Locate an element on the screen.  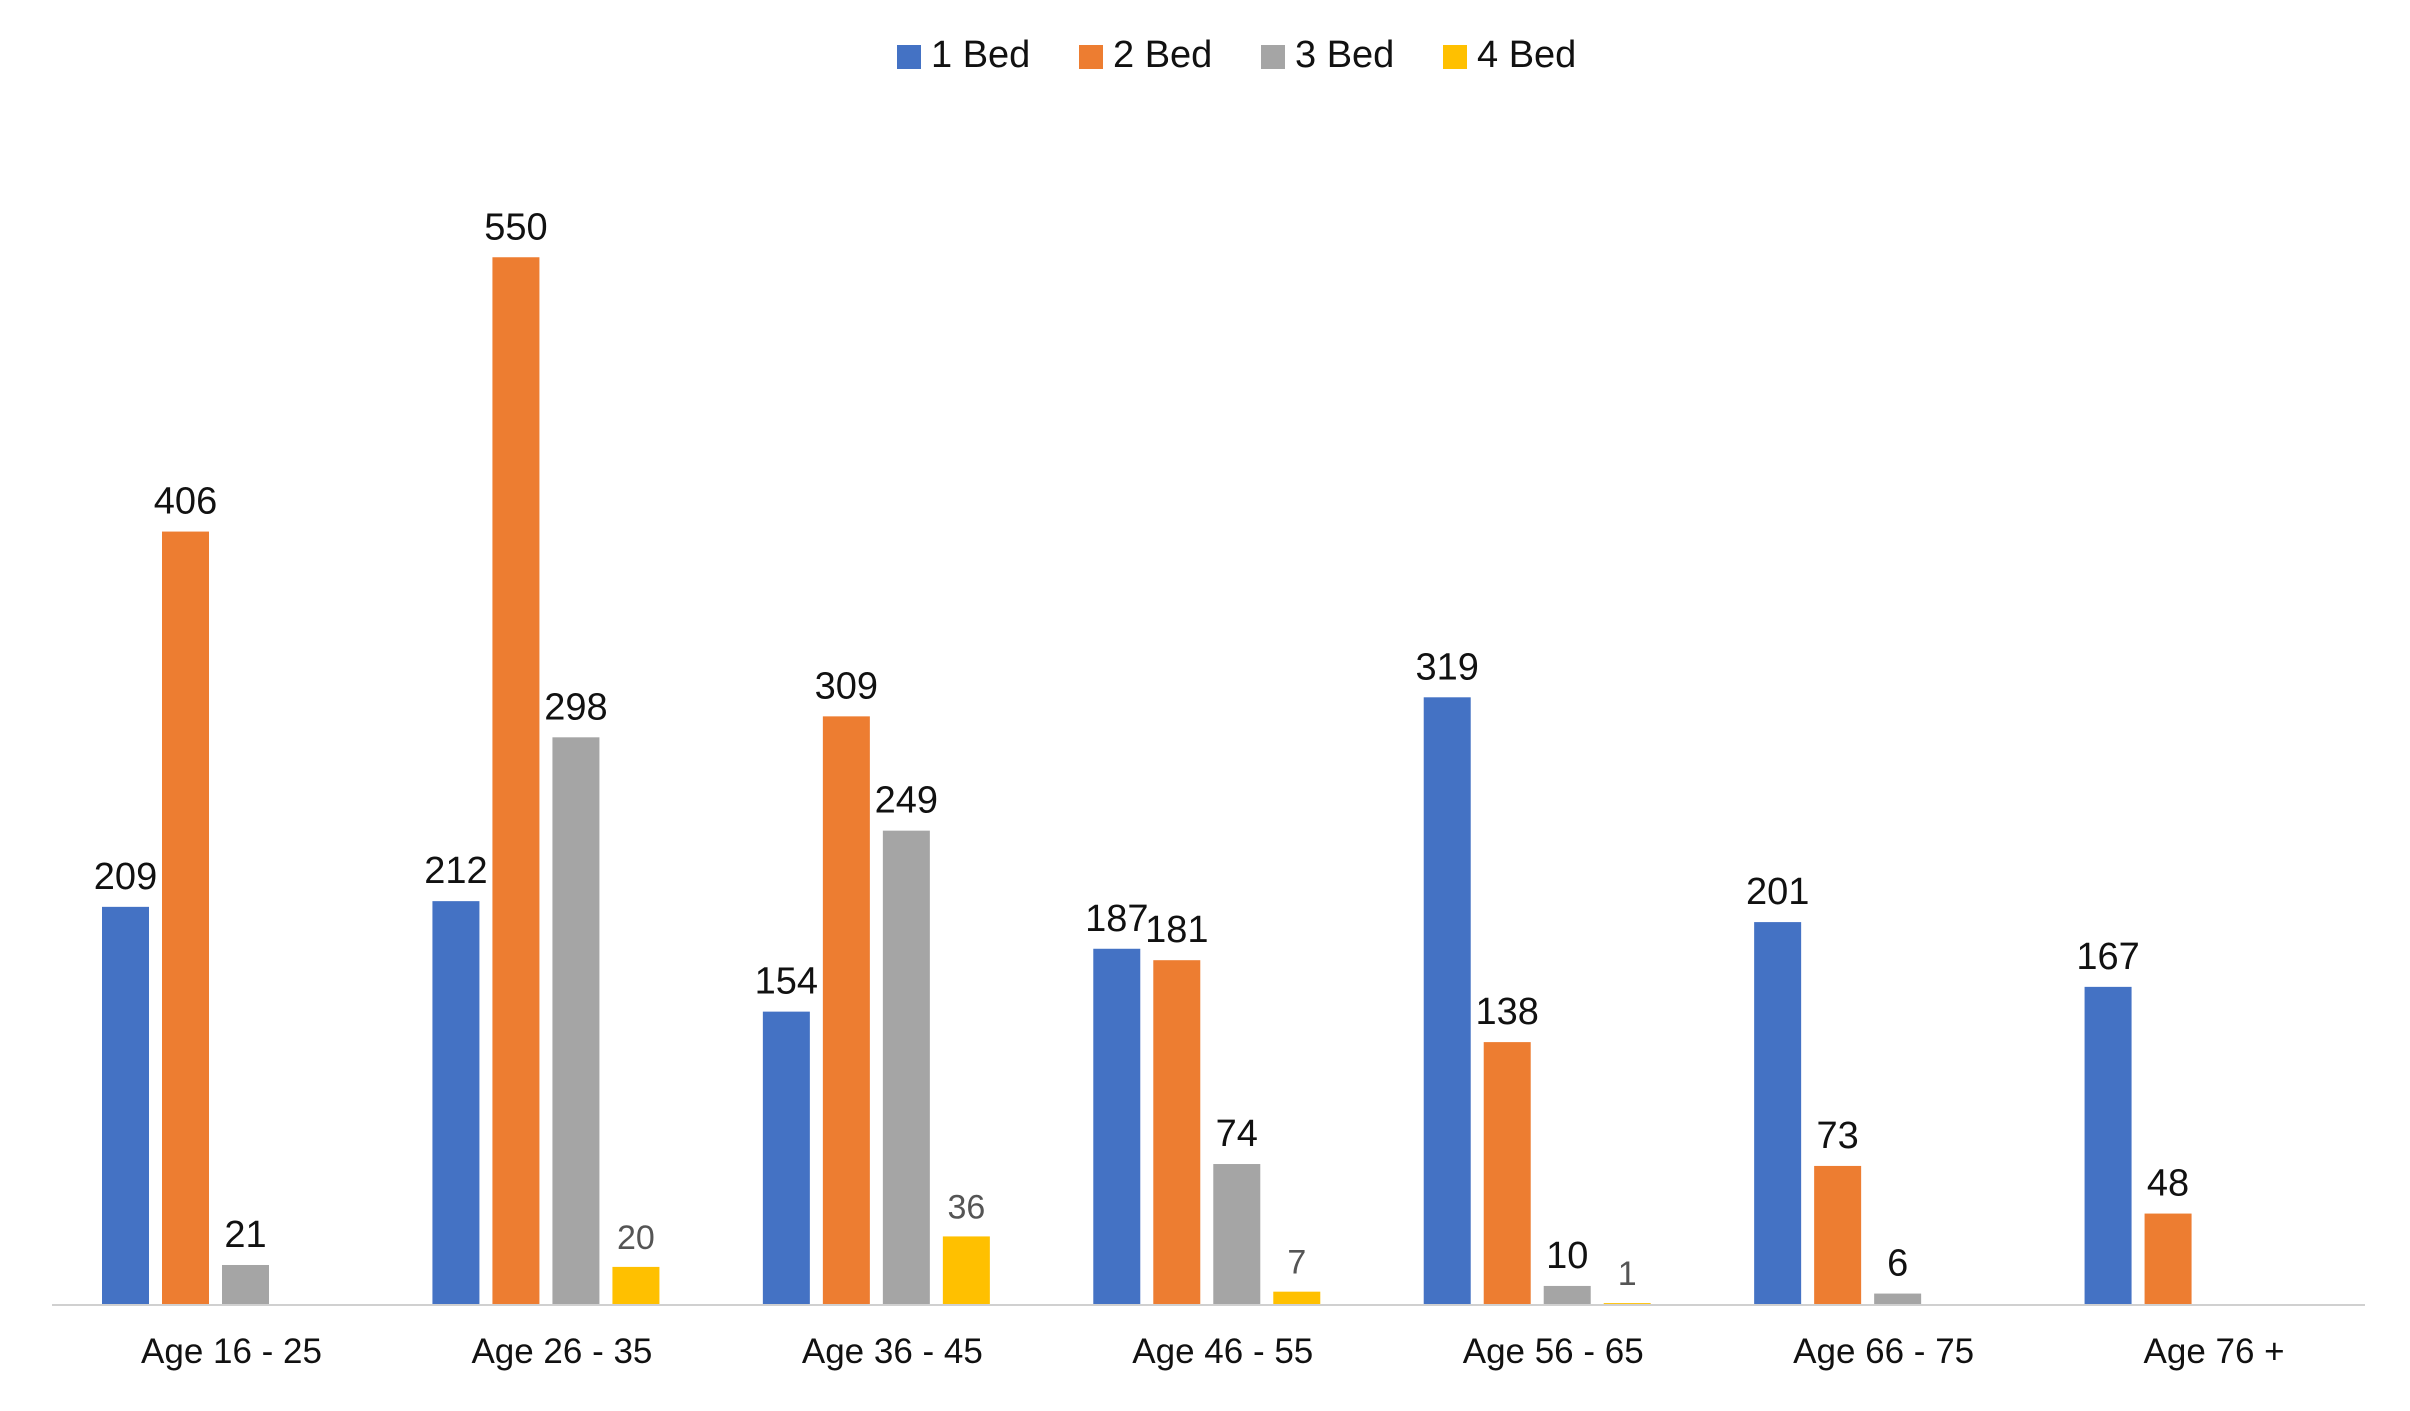
data-label: 10 is located at coordinates (1567, 1256).